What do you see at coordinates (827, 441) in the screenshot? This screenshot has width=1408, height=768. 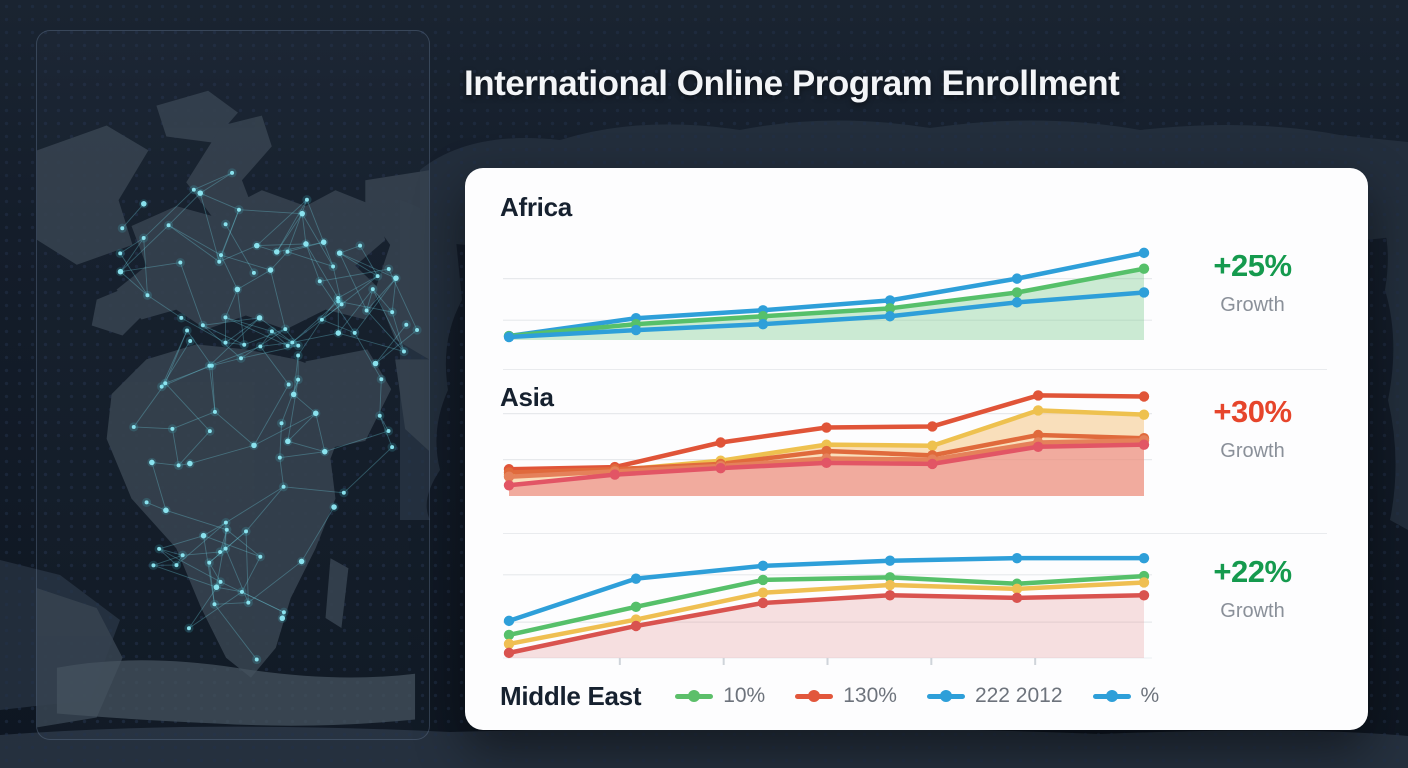 I see `asia-chart` at bounding box center [827, 441].